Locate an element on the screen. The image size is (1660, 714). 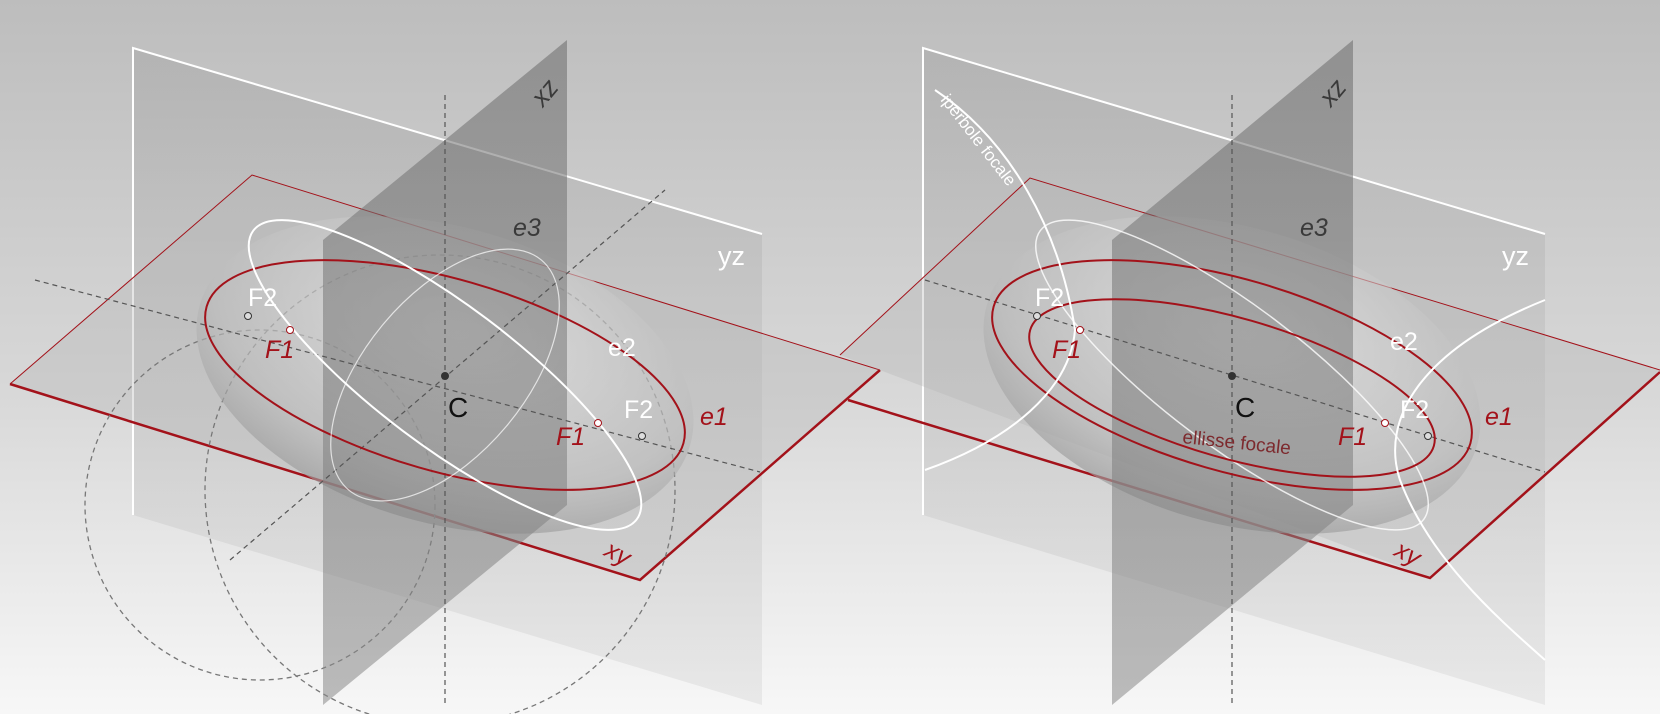
x-axis is located at coordinates (397, 376).